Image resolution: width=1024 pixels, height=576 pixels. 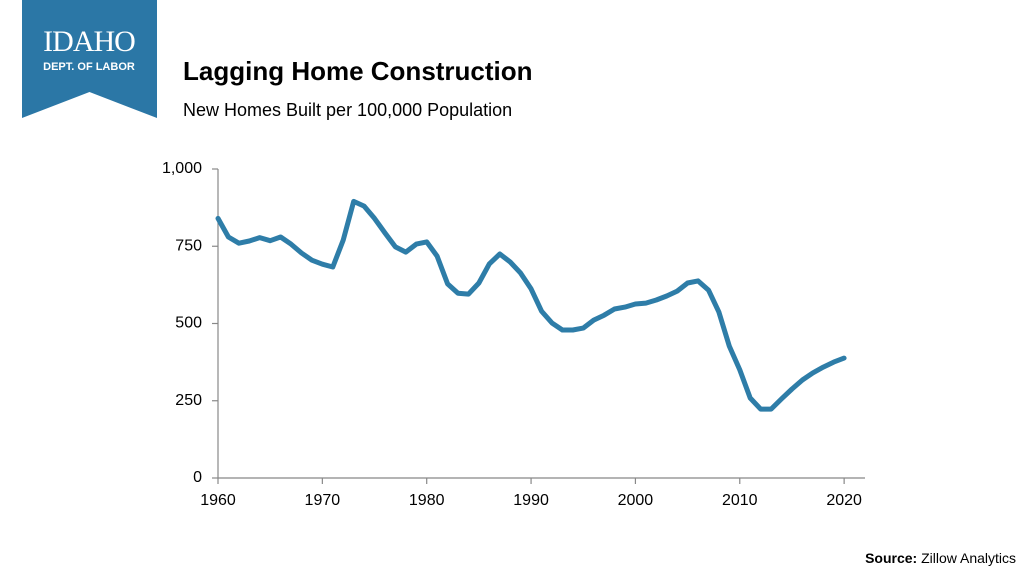 I want to click on logo-dept: DEPT. OF LABOR, so click(x=89, y=67).